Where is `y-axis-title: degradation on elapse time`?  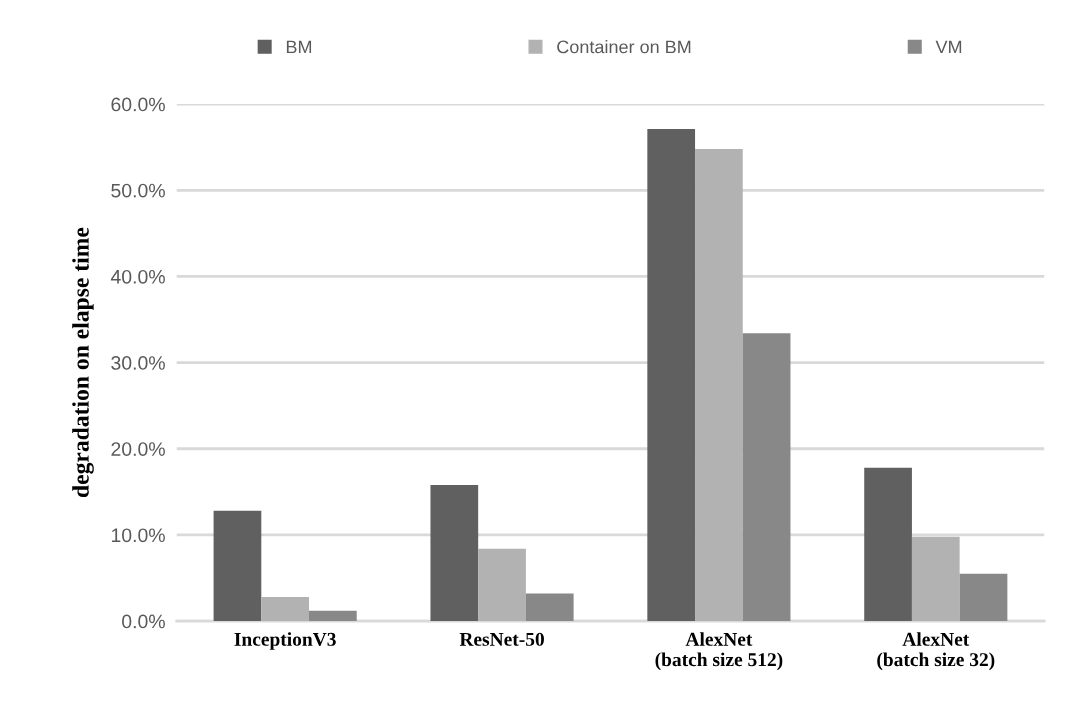 y-axis-title: degradation on elapse time is located at coordinates (83, 362).